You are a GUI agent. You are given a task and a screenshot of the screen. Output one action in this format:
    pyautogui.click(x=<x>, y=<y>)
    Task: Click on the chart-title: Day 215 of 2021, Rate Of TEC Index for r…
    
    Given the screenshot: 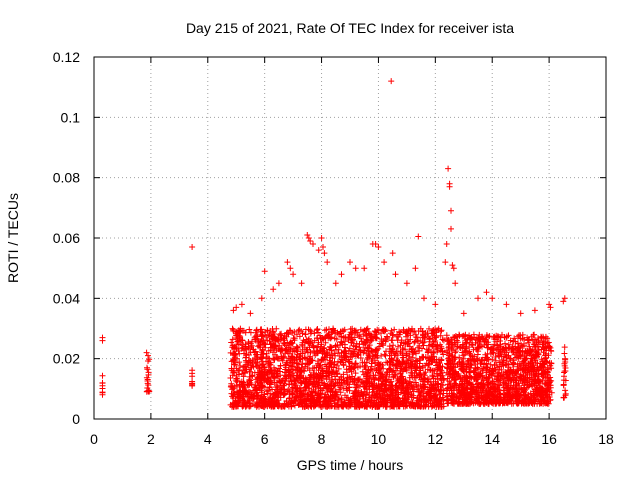 What is the action you would take?
    pyautogui.click(x=350, y=28)
    